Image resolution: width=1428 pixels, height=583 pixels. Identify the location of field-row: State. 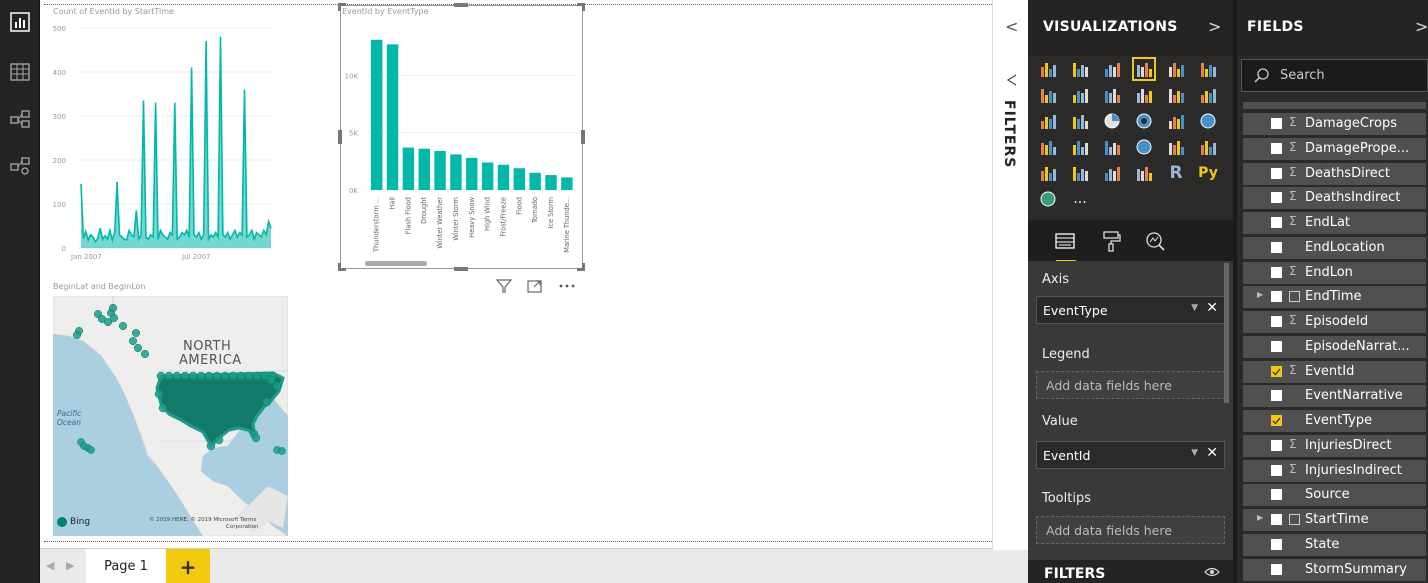
(1334, 544).